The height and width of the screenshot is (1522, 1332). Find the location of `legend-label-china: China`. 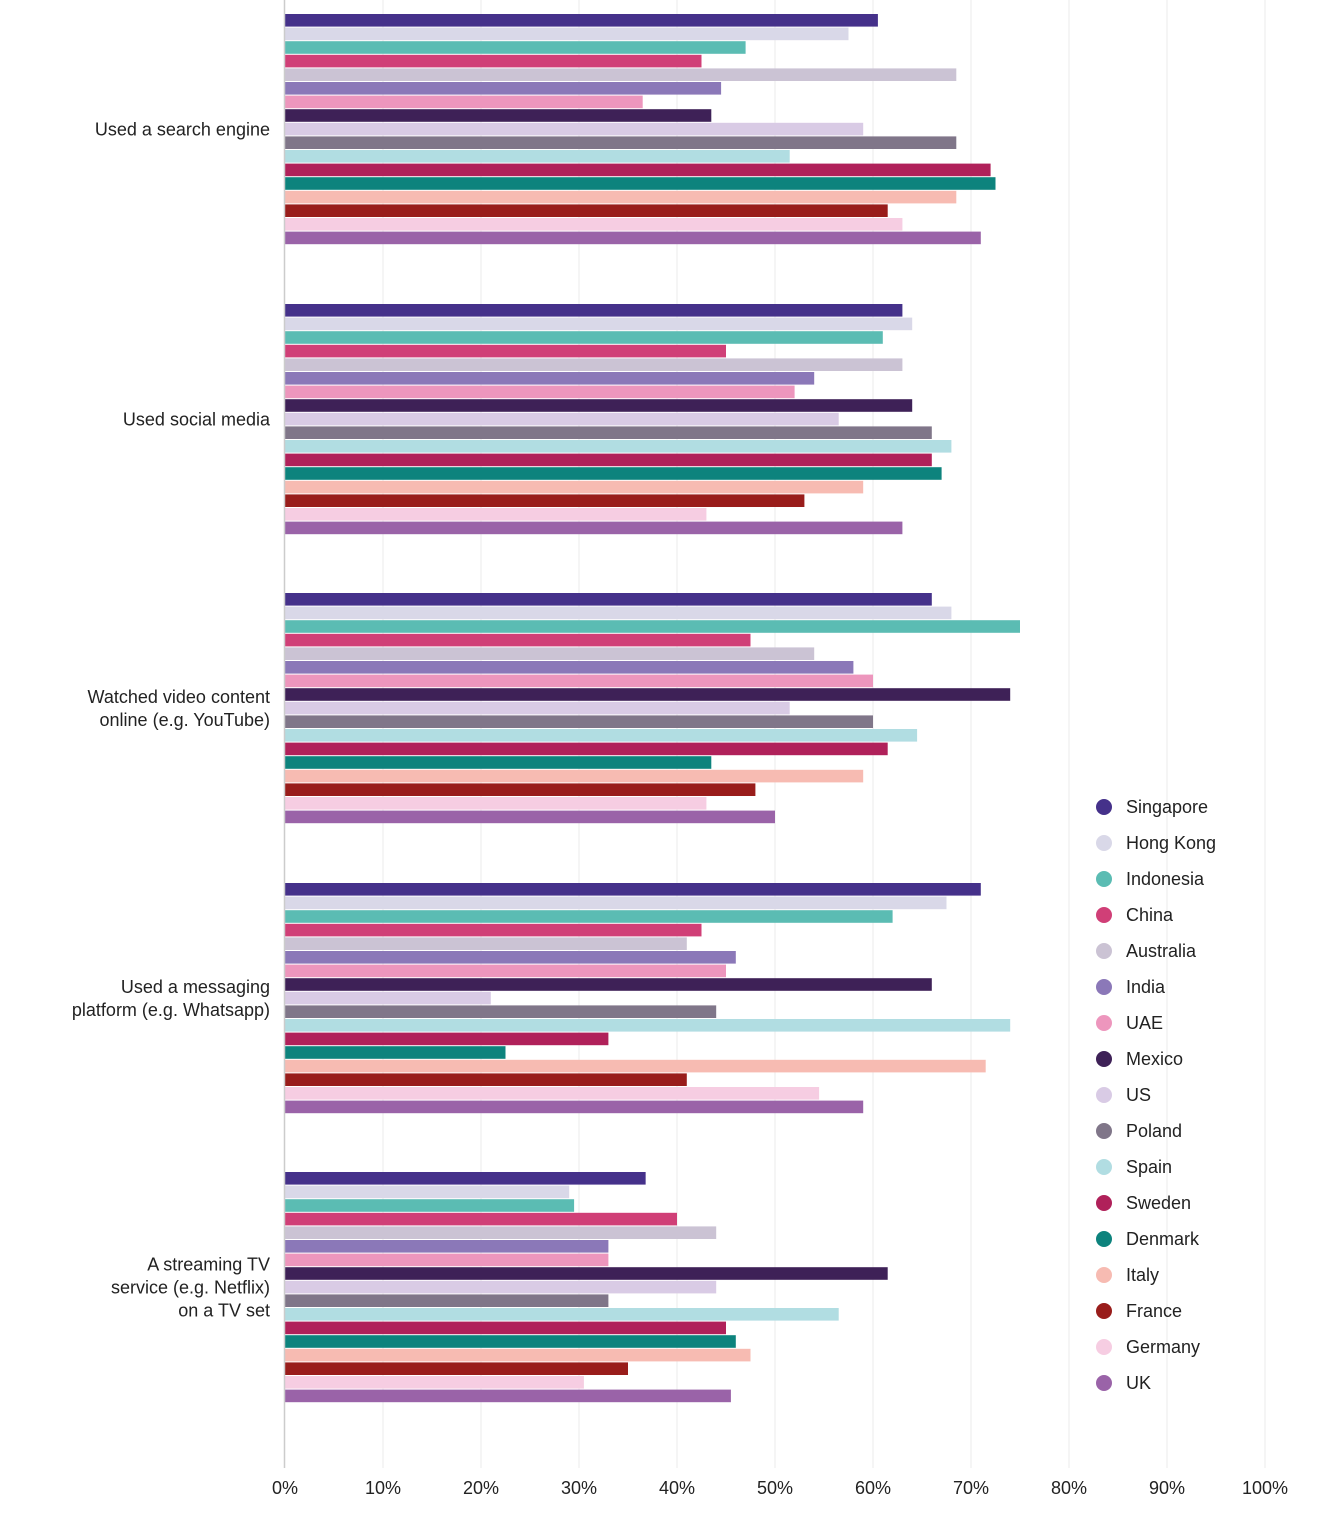

legend-label-china: China is located at coordinates (1150, 915).